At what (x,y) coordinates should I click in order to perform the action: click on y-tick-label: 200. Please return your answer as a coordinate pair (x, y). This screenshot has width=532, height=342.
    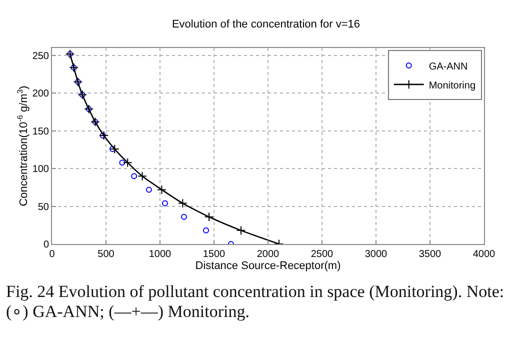
    Looking at the image, I should click on (41, 94).